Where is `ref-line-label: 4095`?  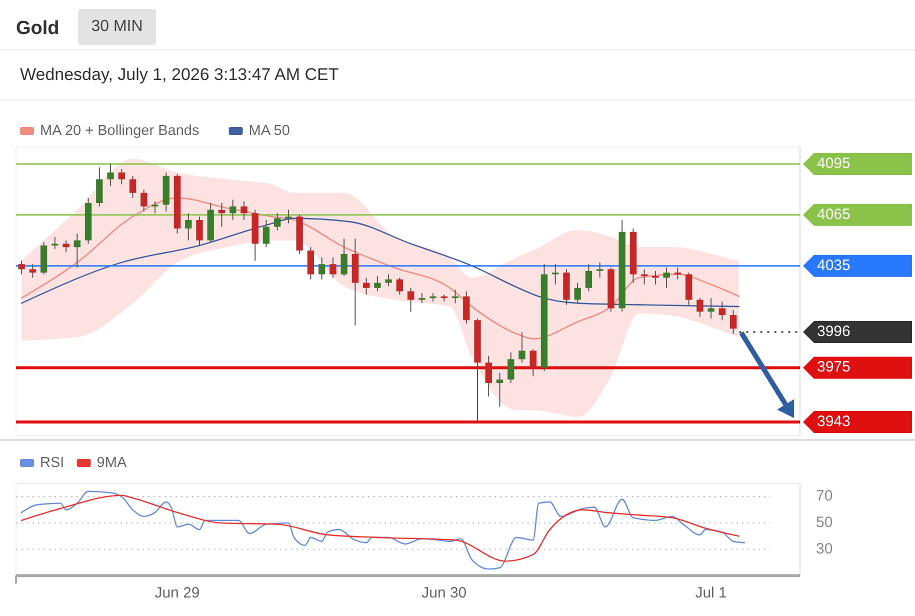
ref-line-label: 4095 is located at coordinates (833, 163).